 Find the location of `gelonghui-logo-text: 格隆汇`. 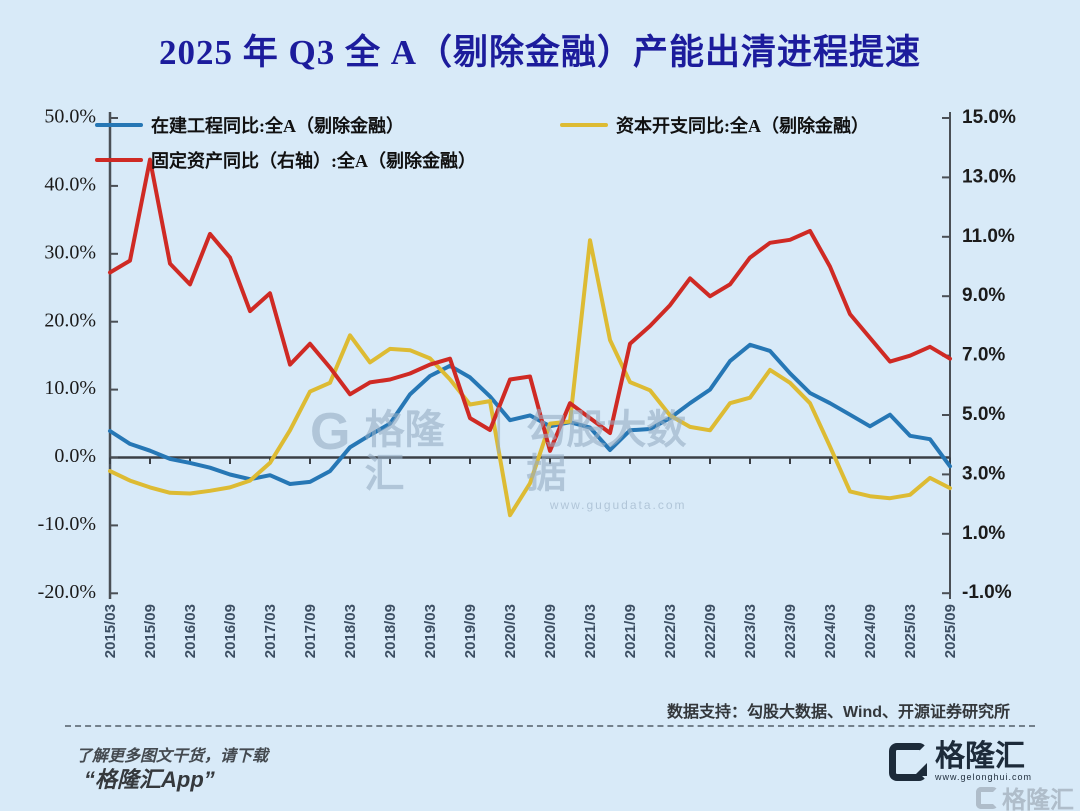

gelonghui-logo-text: 格隆汇 is located at coordinates (979, 756).